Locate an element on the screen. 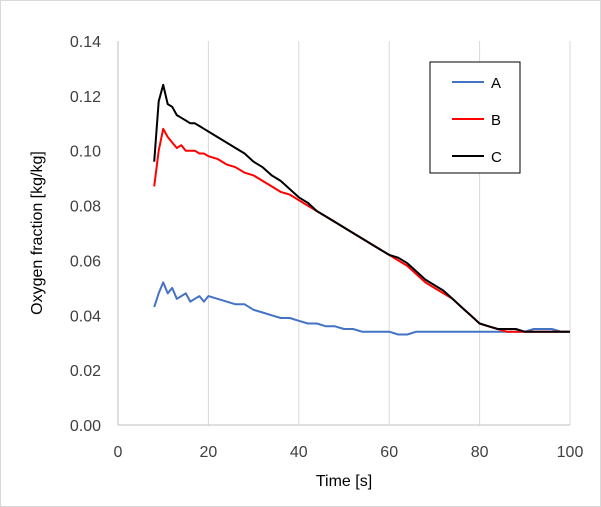 Image resolution: width=601 pixels, height=507 pixels. legend-label-b: B is located at coordinates (496, 120).